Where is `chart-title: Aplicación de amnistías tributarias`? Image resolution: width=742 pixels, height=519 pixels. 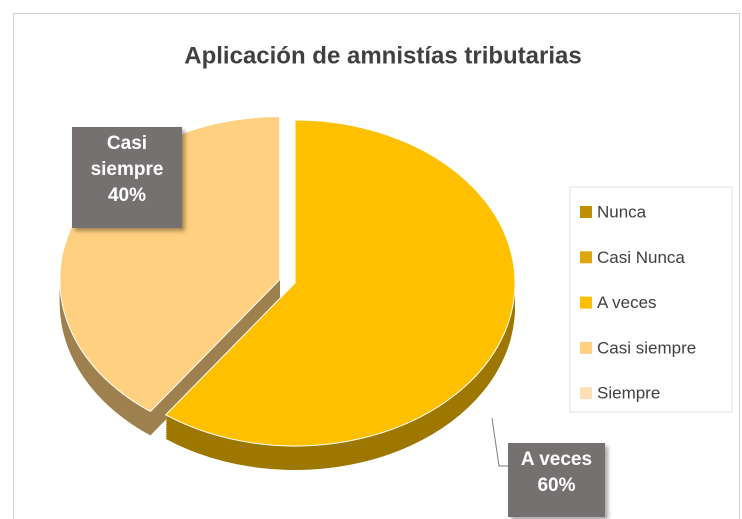
chart-title: Aplicación de amnistías tributarias is located at coordinates (382, 55).